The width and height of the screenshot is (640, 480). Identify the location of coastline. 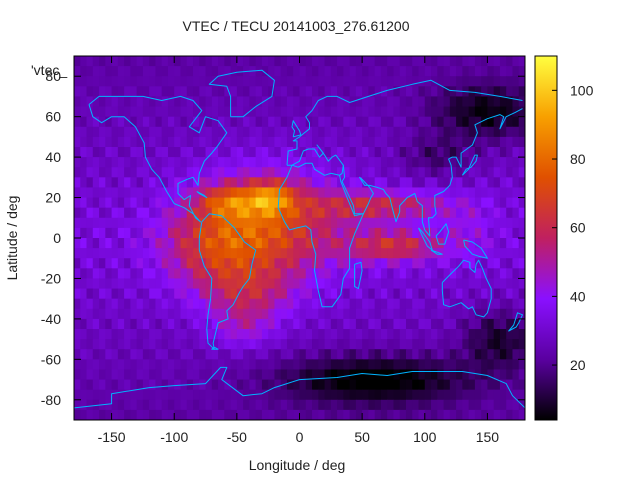
(475, 249).